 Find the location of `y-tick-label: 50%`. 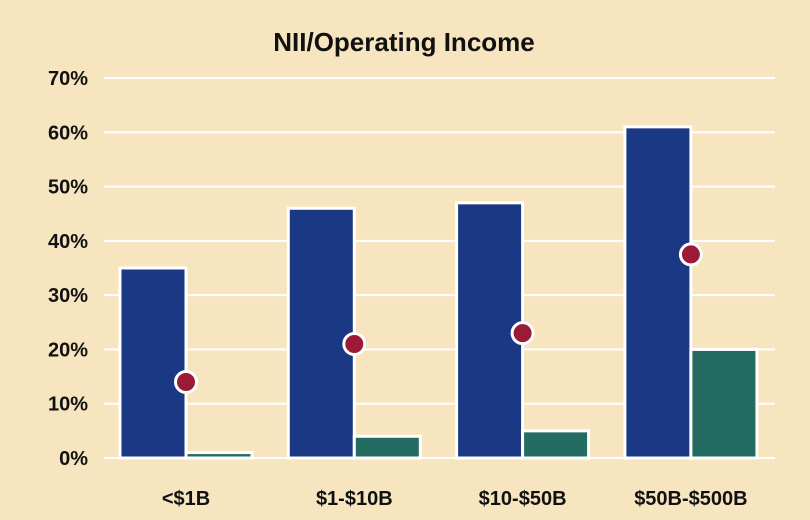

y-tick-label: 50% is located at coordinates (68, 188).